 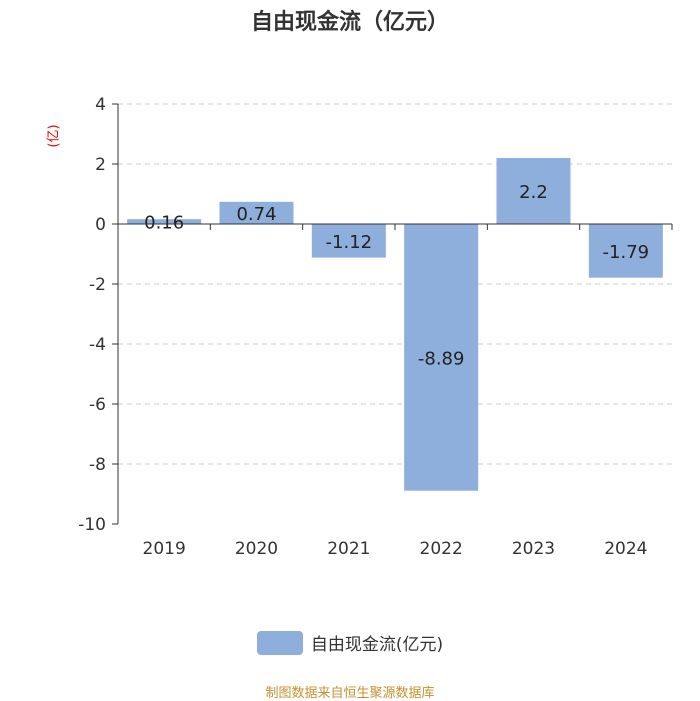 What do you see at coordinates (100, 165) in the screenshot?
I see `y-tick-label: 2` at bounding box center [100, 165].